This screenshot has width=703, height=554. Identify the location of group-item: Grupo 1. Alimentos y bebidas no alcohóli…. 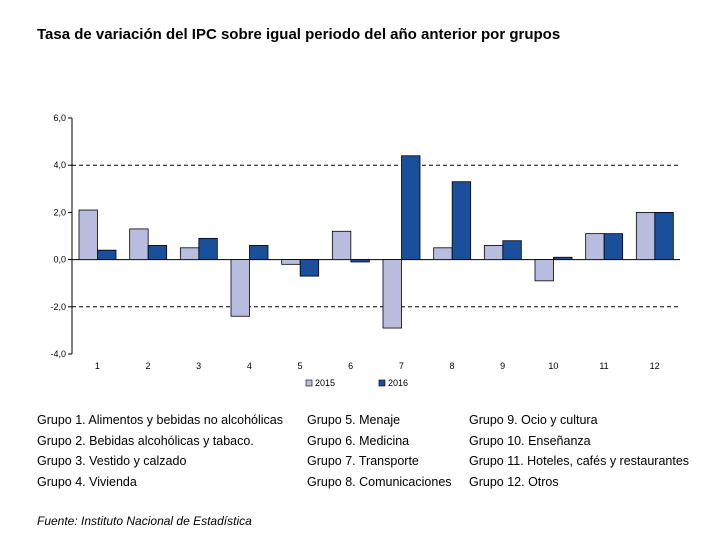
(160, 420).